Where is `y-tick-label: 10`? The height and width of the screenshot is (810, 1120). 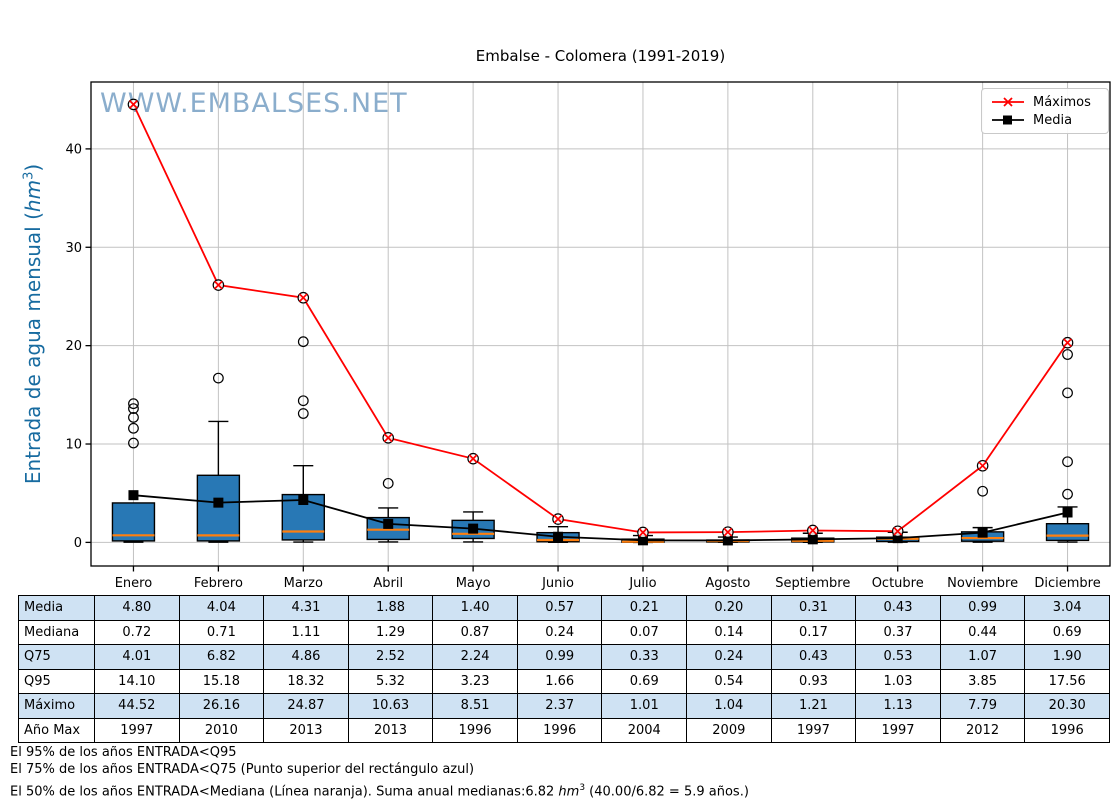 y-tick-label: 10 is located at coordinates (73, 445).